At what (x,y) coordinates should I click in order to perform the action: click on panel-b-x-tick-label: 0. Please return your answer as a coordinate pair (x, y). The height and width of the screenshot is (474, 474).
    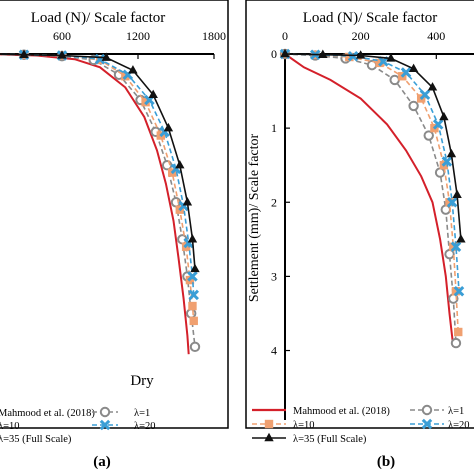
    Looking at the image, I should click on (285, 36).